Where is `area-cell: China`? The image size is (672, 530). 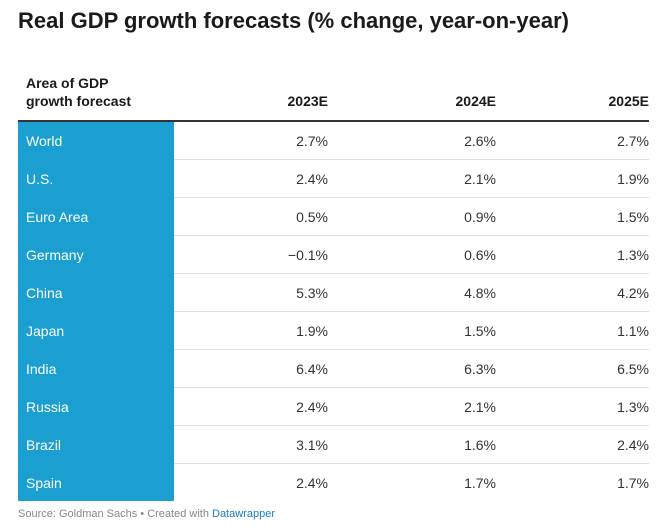
area-cell: China is located at coordinates (96, 292).